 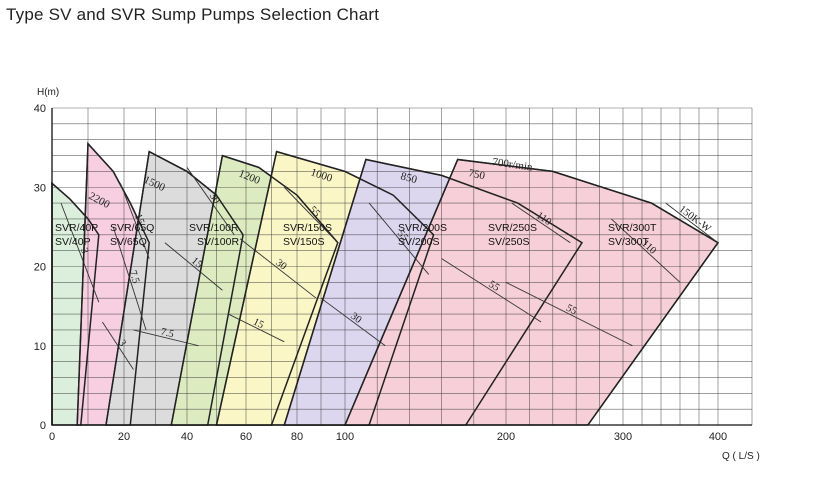 I want to click on model-label: SV/150S, so click(x=303, y=242).